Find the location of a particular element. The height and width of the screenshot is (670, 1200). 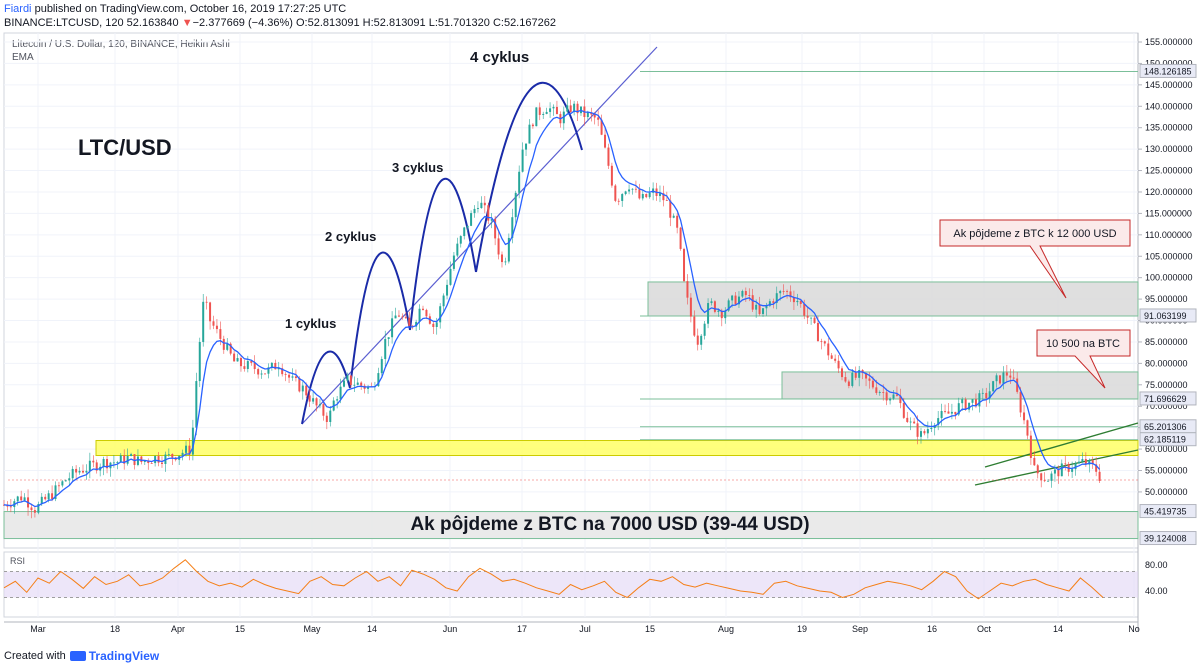

author-name: Fiardi is located at coordinates (18, 9).